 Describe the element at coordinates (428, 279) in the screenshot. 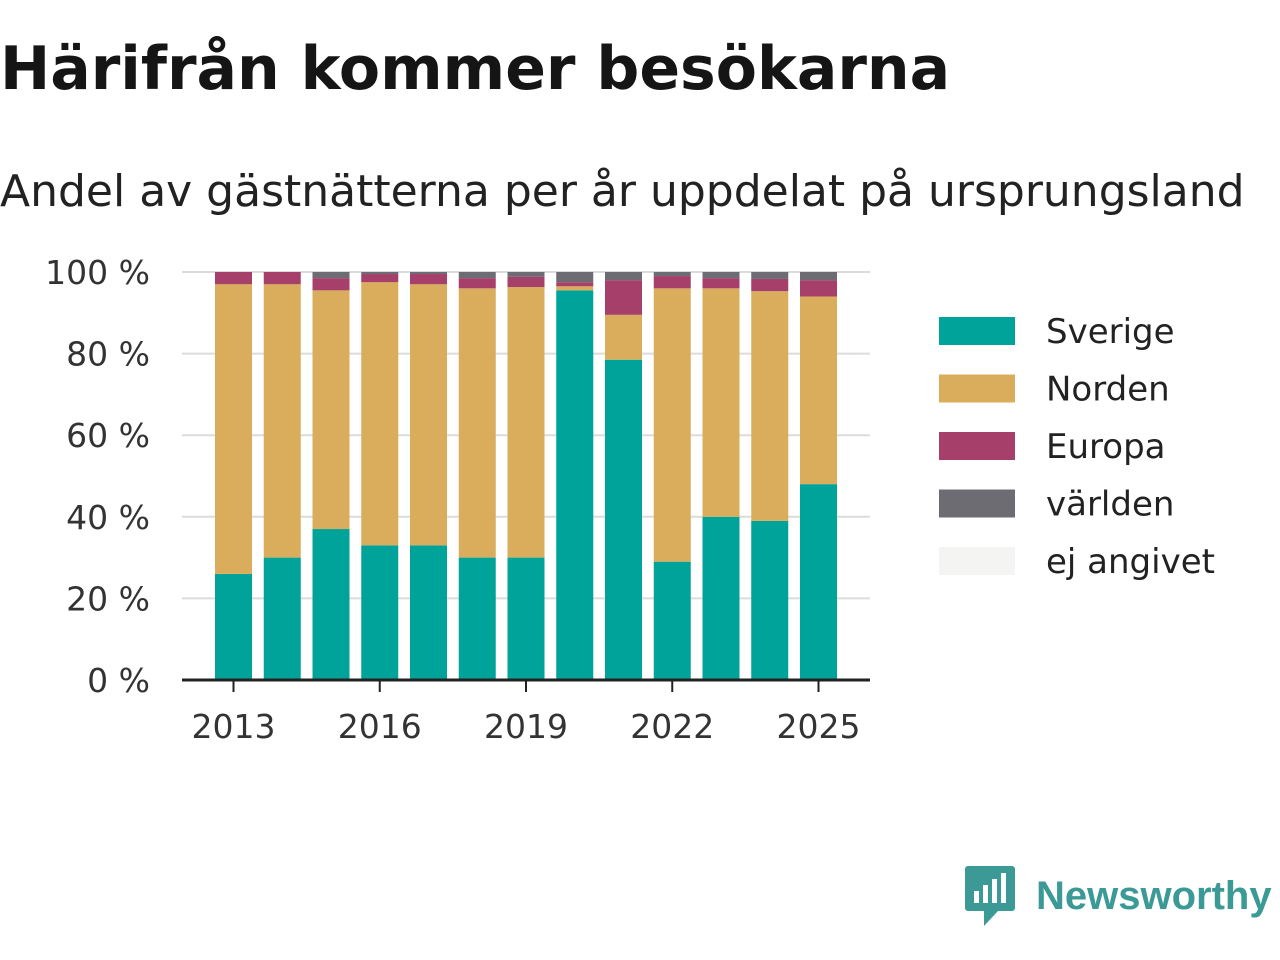

I see `bar-segment-europa-2017` at that location.